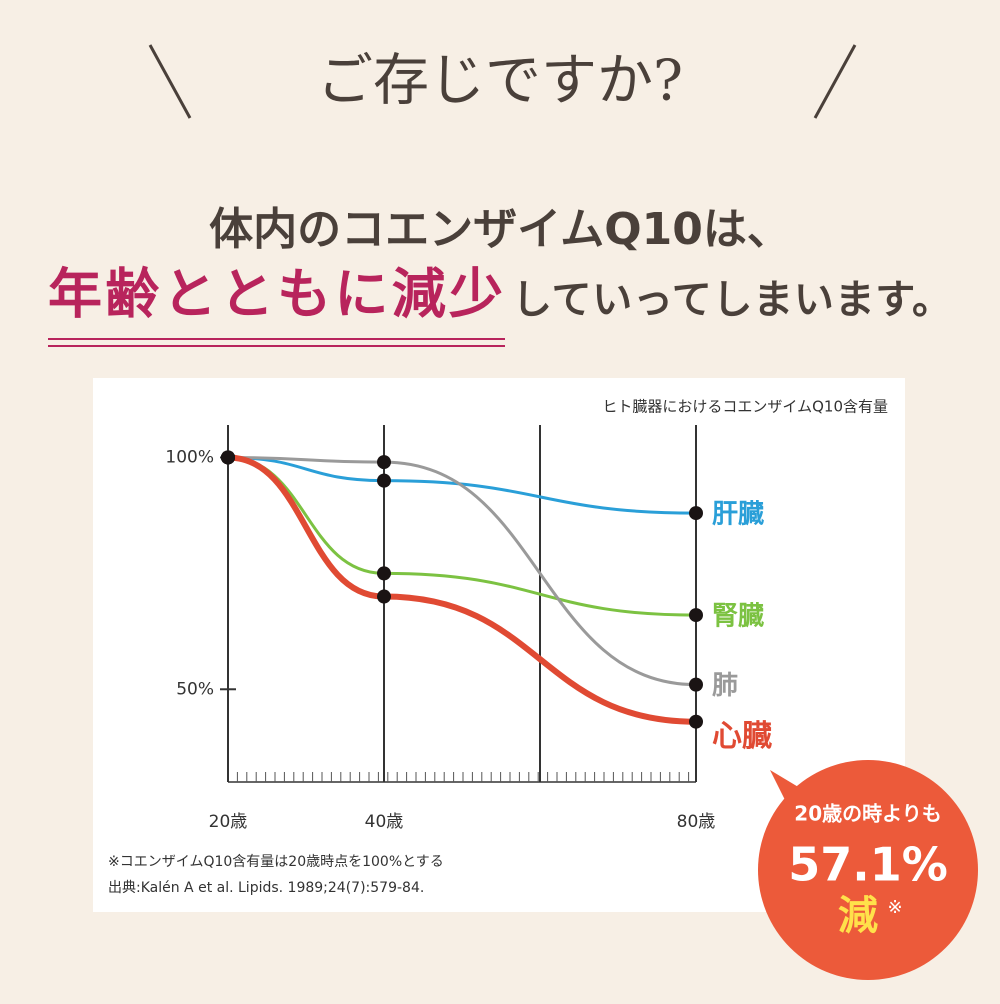  Describe the element at coordinates (384, 822) in the screenshot. I see `x-tick-label: 40歳` at that location.